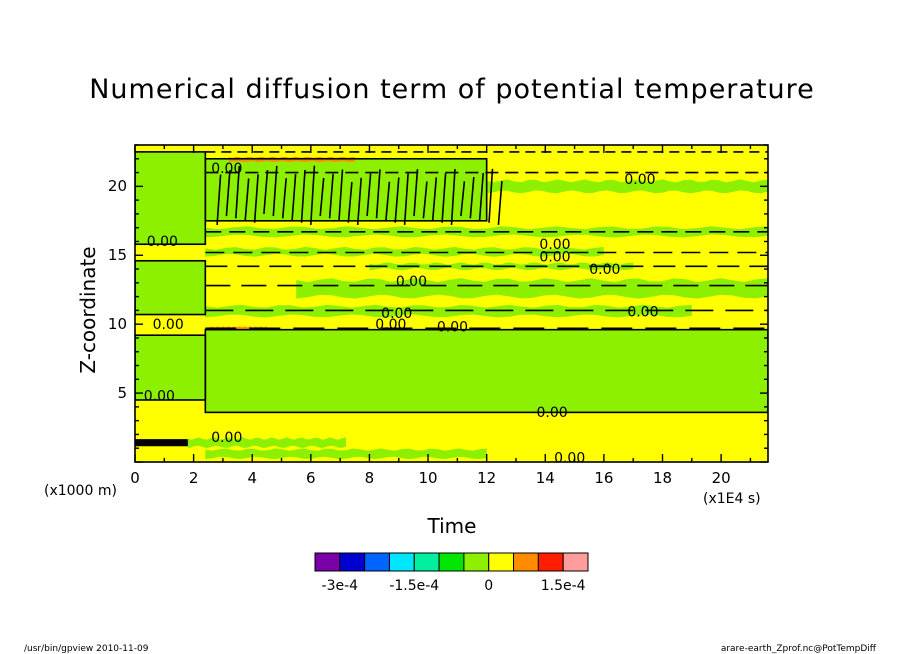  I want to click on y-tick-label: 20, so click(117, 186).